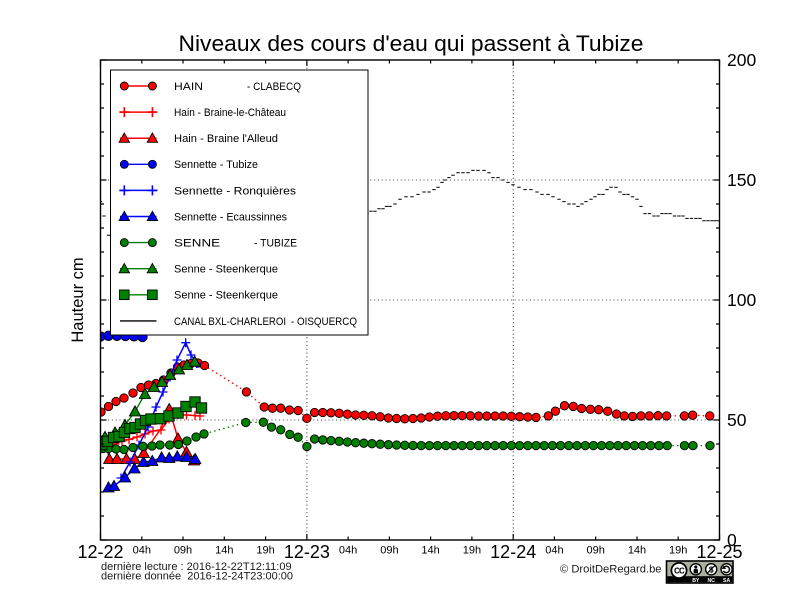 This screenshot has height=605, width=800. I want to click on svg-text:dernière lecture : 2016-12-22T: dernière lecture : 2016-12-22T12:11:09, so click(196, 567).